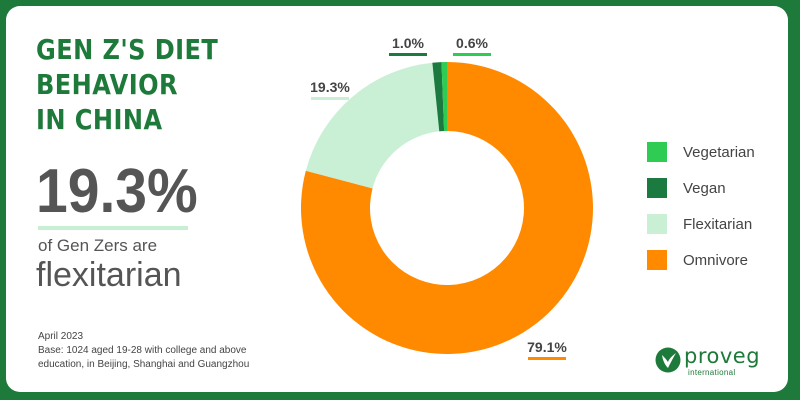  Describe the element at coordinates (657, 152) in the screenshot. I see `legend-swatch-vegetarian` at that location.